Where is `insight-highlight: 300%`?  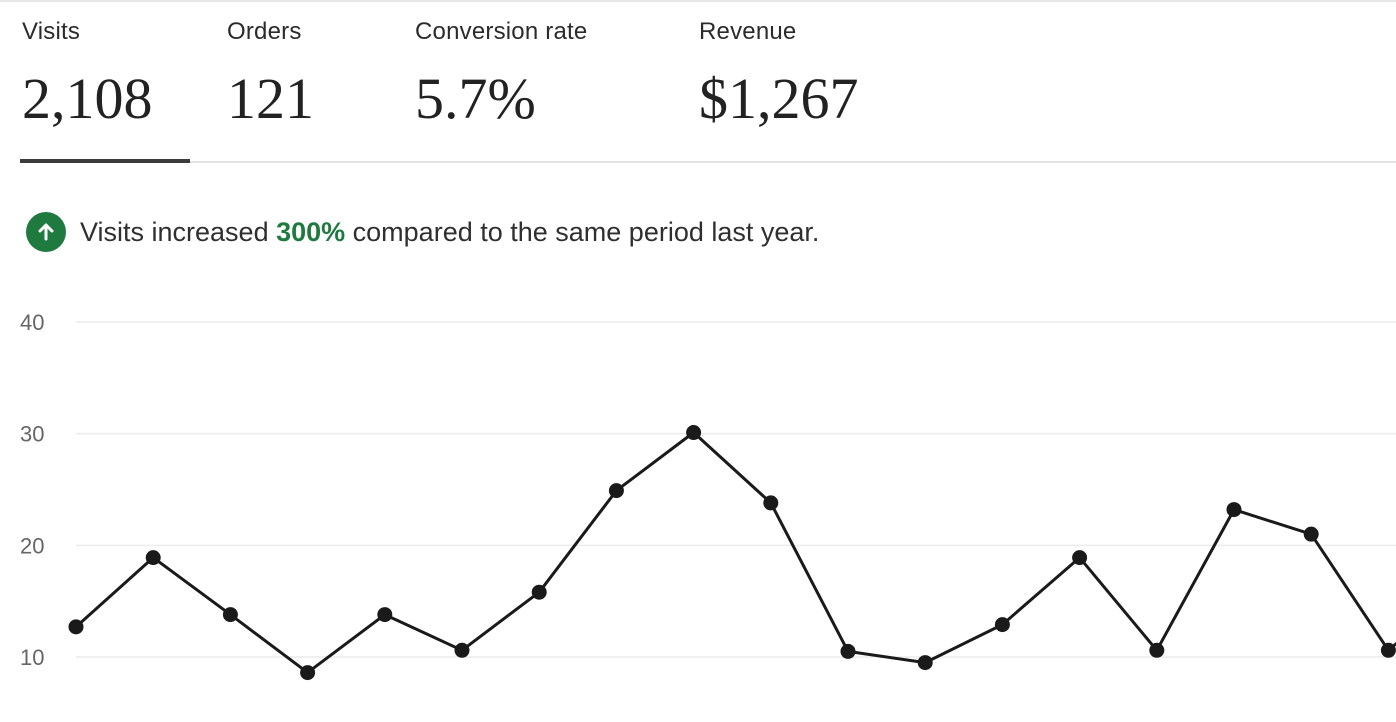 insight-highlight: 300% is located at coordinates (311, 231).